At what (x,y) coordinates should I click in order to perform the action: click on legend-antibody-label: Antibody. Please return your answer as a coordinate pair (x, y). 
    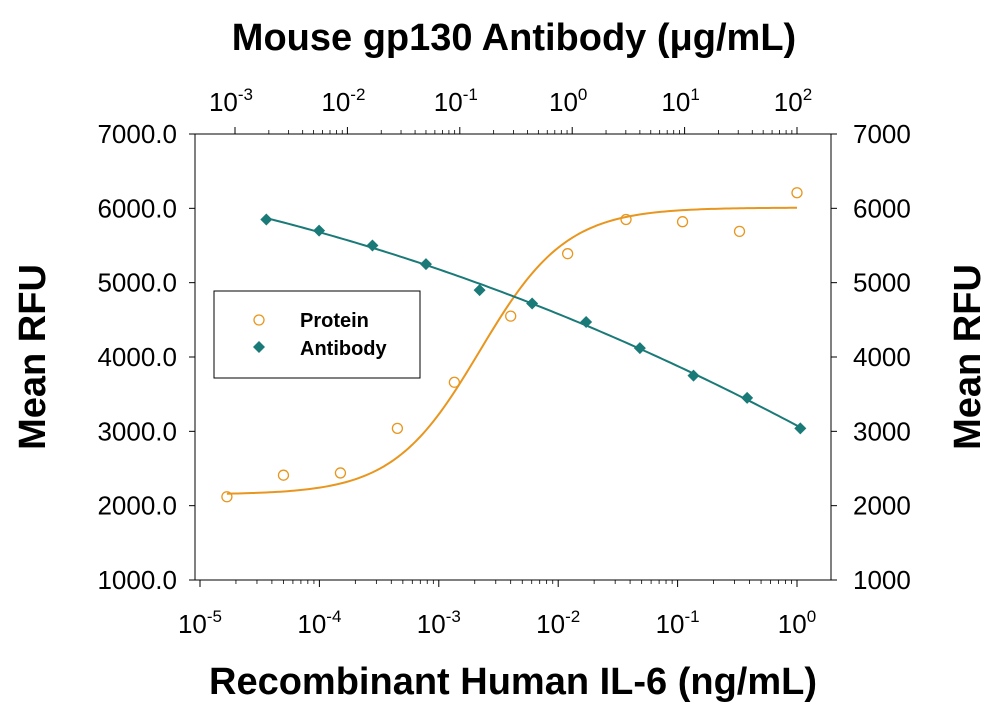
    Looking at the image, I should click on (344, 349).